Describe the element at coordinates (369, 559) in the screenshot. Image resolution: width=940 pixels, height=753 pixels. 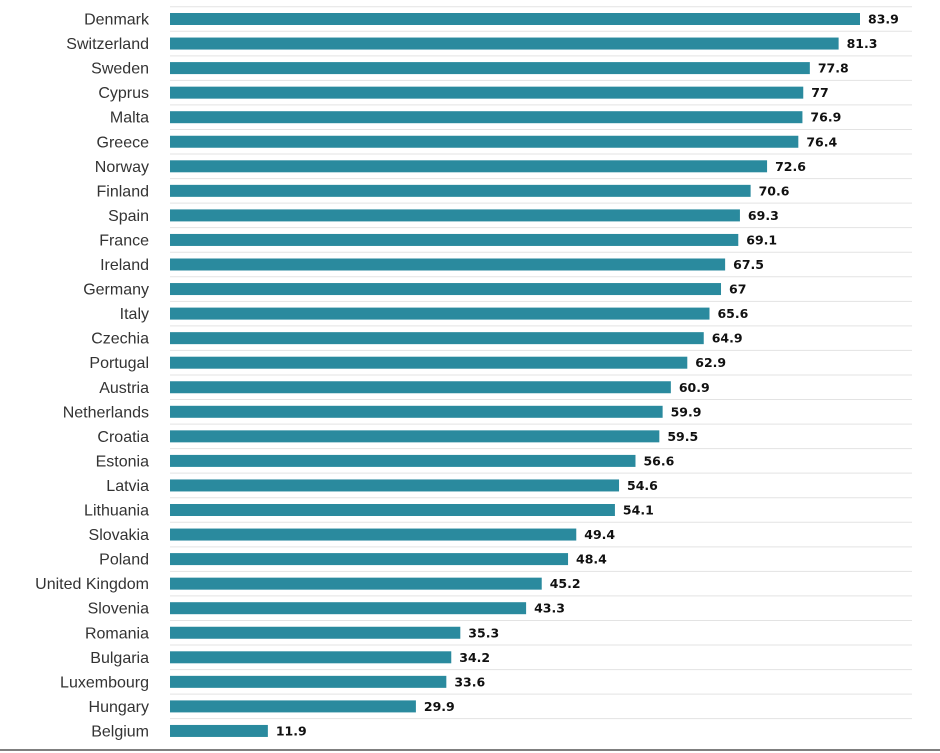
I see `bar-poland` at that location.